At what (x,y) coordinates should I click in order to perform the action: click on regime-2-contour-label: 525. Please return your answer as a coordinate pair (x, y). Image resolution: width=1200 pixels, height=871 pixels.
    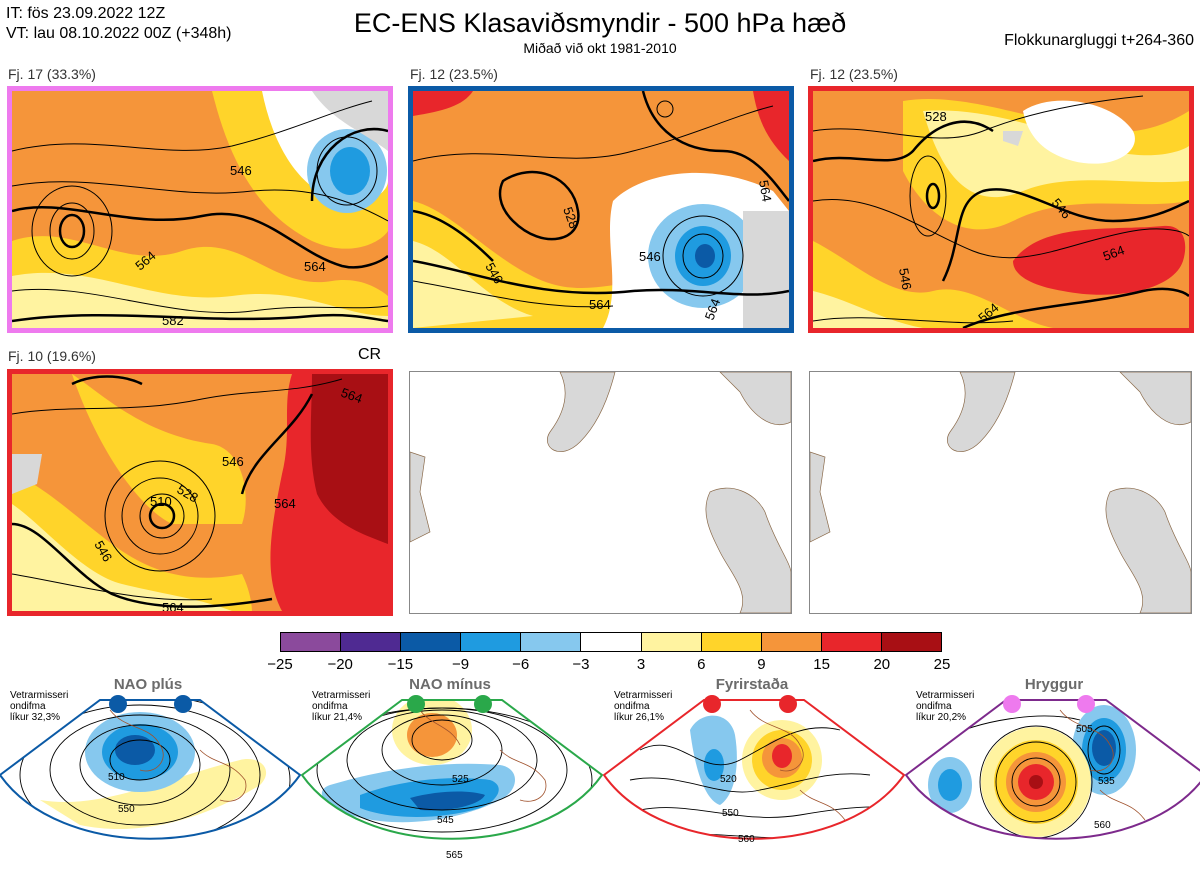
    Looking at the image, I should click on (460, 779).